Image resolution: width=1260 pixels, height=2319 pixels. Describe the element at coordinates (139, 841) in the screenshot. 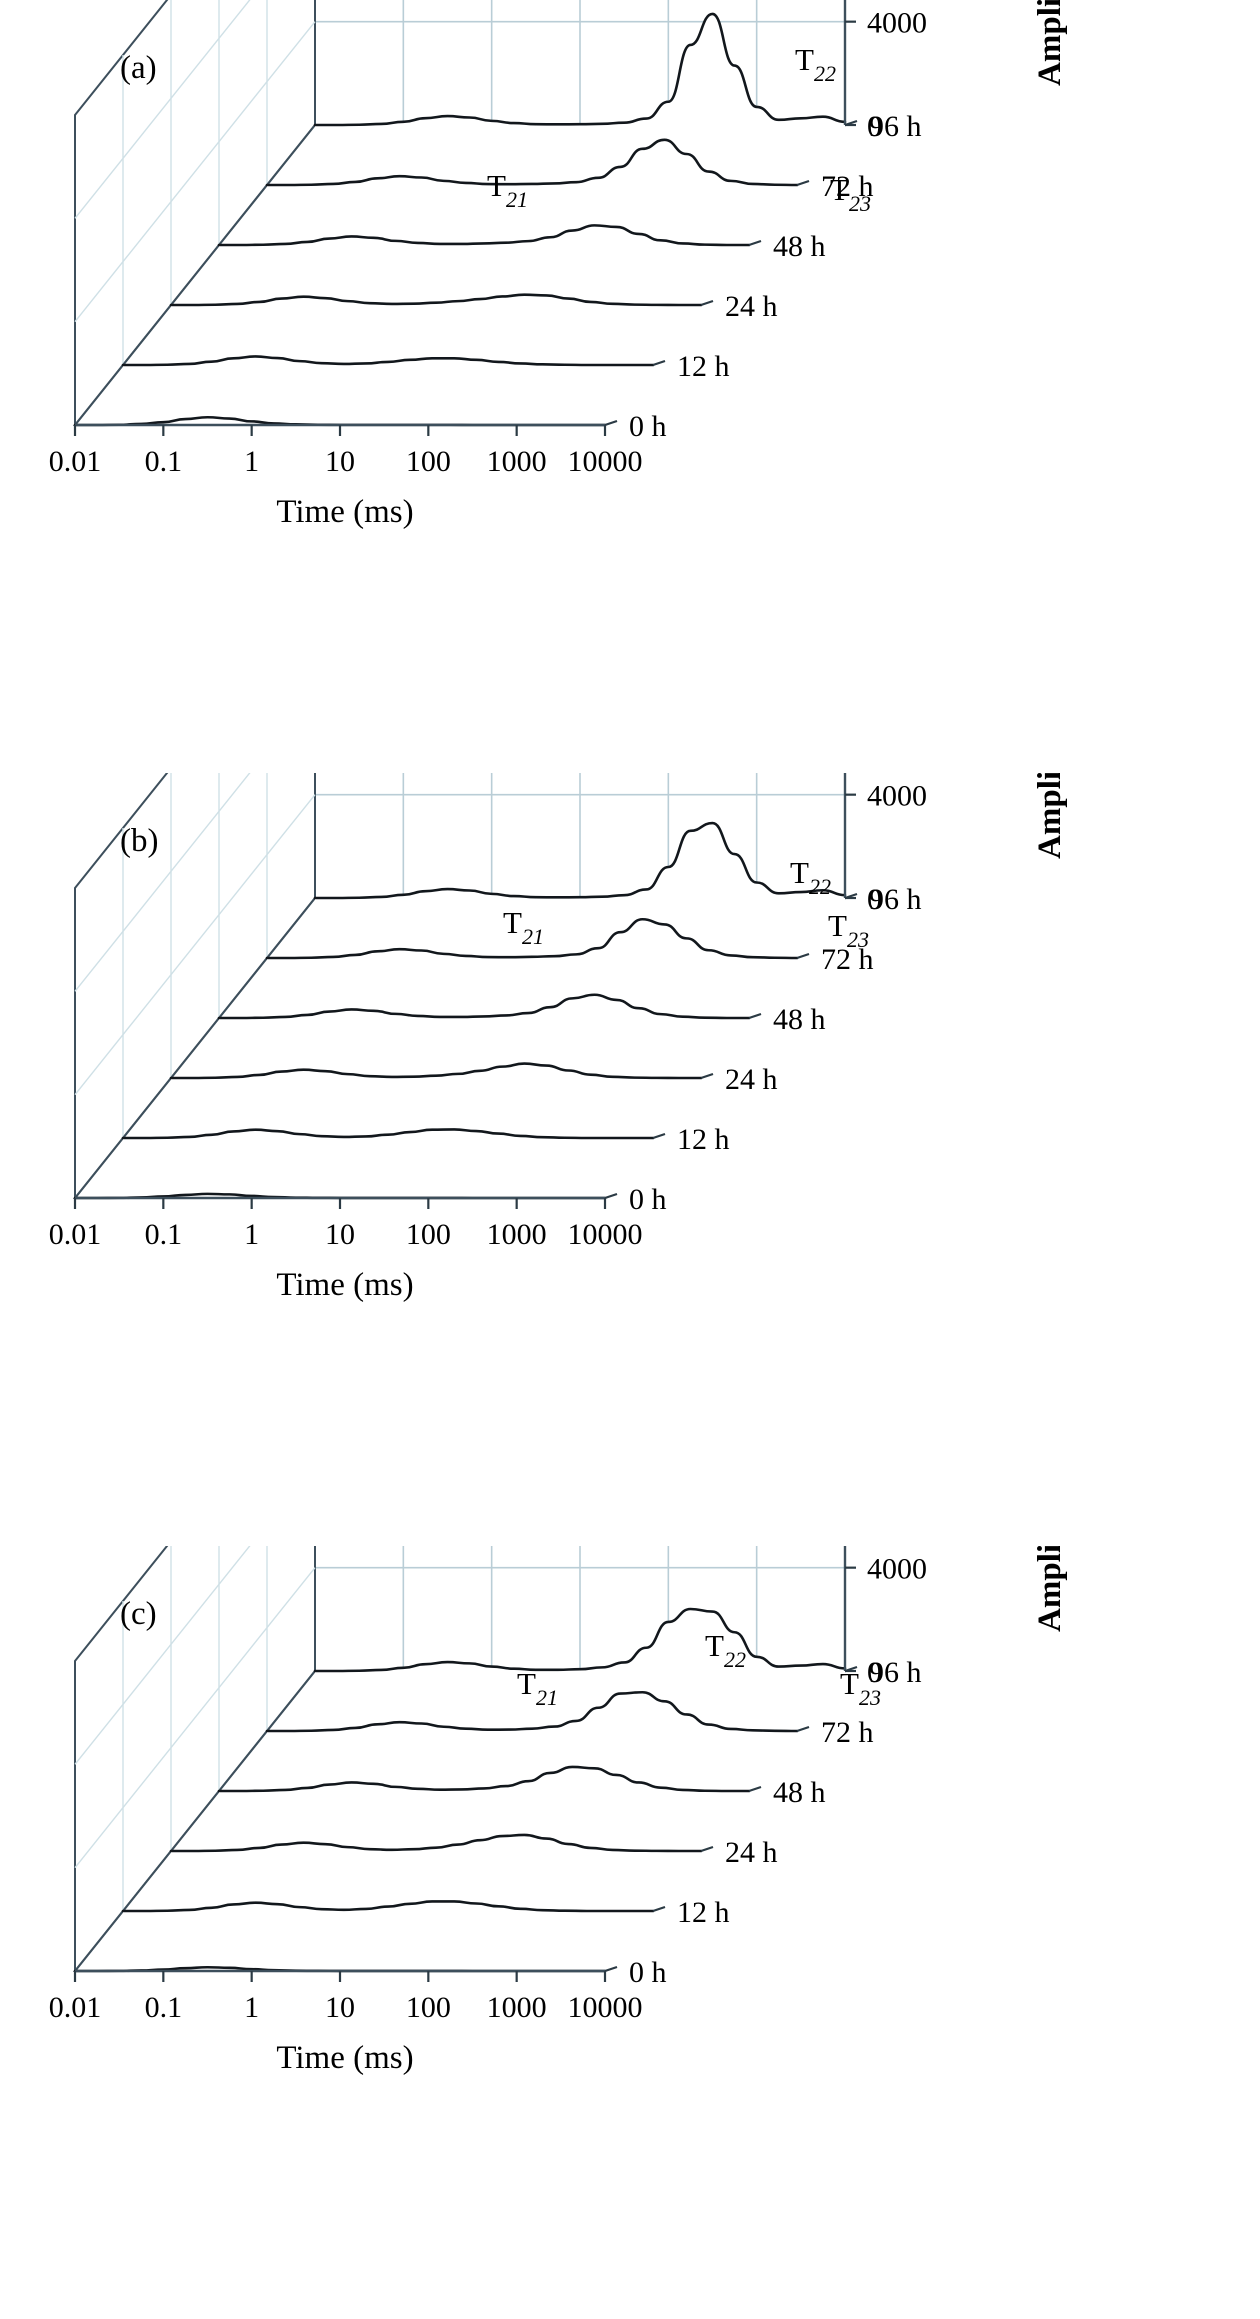

I see `panel-label: (b)` at that location.